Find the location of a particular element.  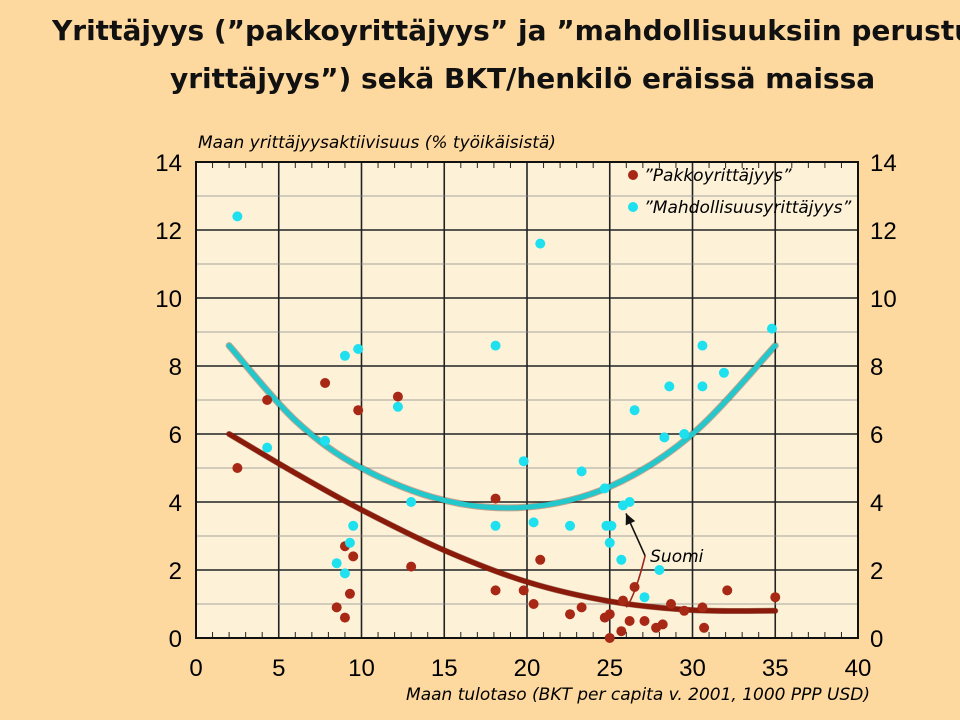

trend-line-opportunity is located at coordinates (502, 427).